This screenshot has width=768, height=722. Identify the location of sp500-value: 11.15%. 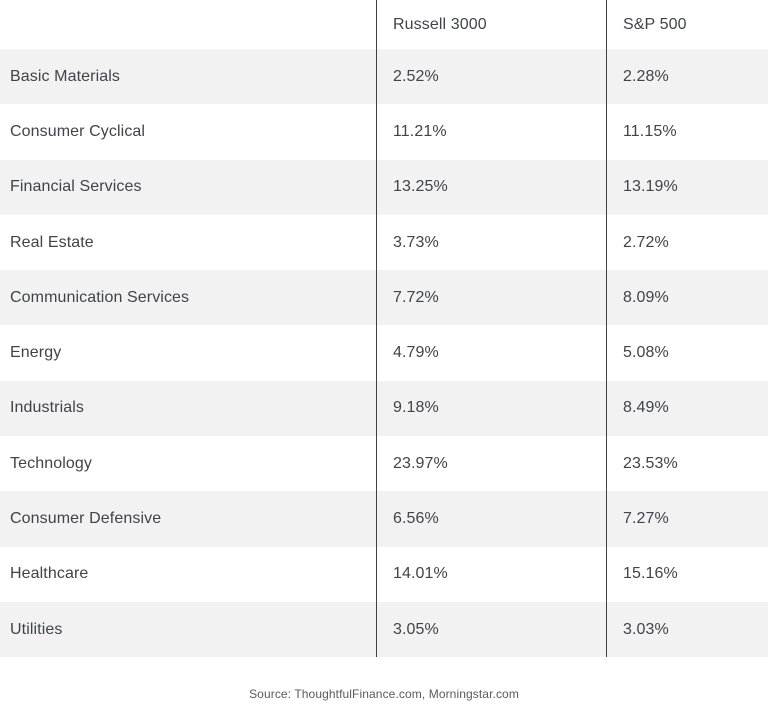
(687, 132).